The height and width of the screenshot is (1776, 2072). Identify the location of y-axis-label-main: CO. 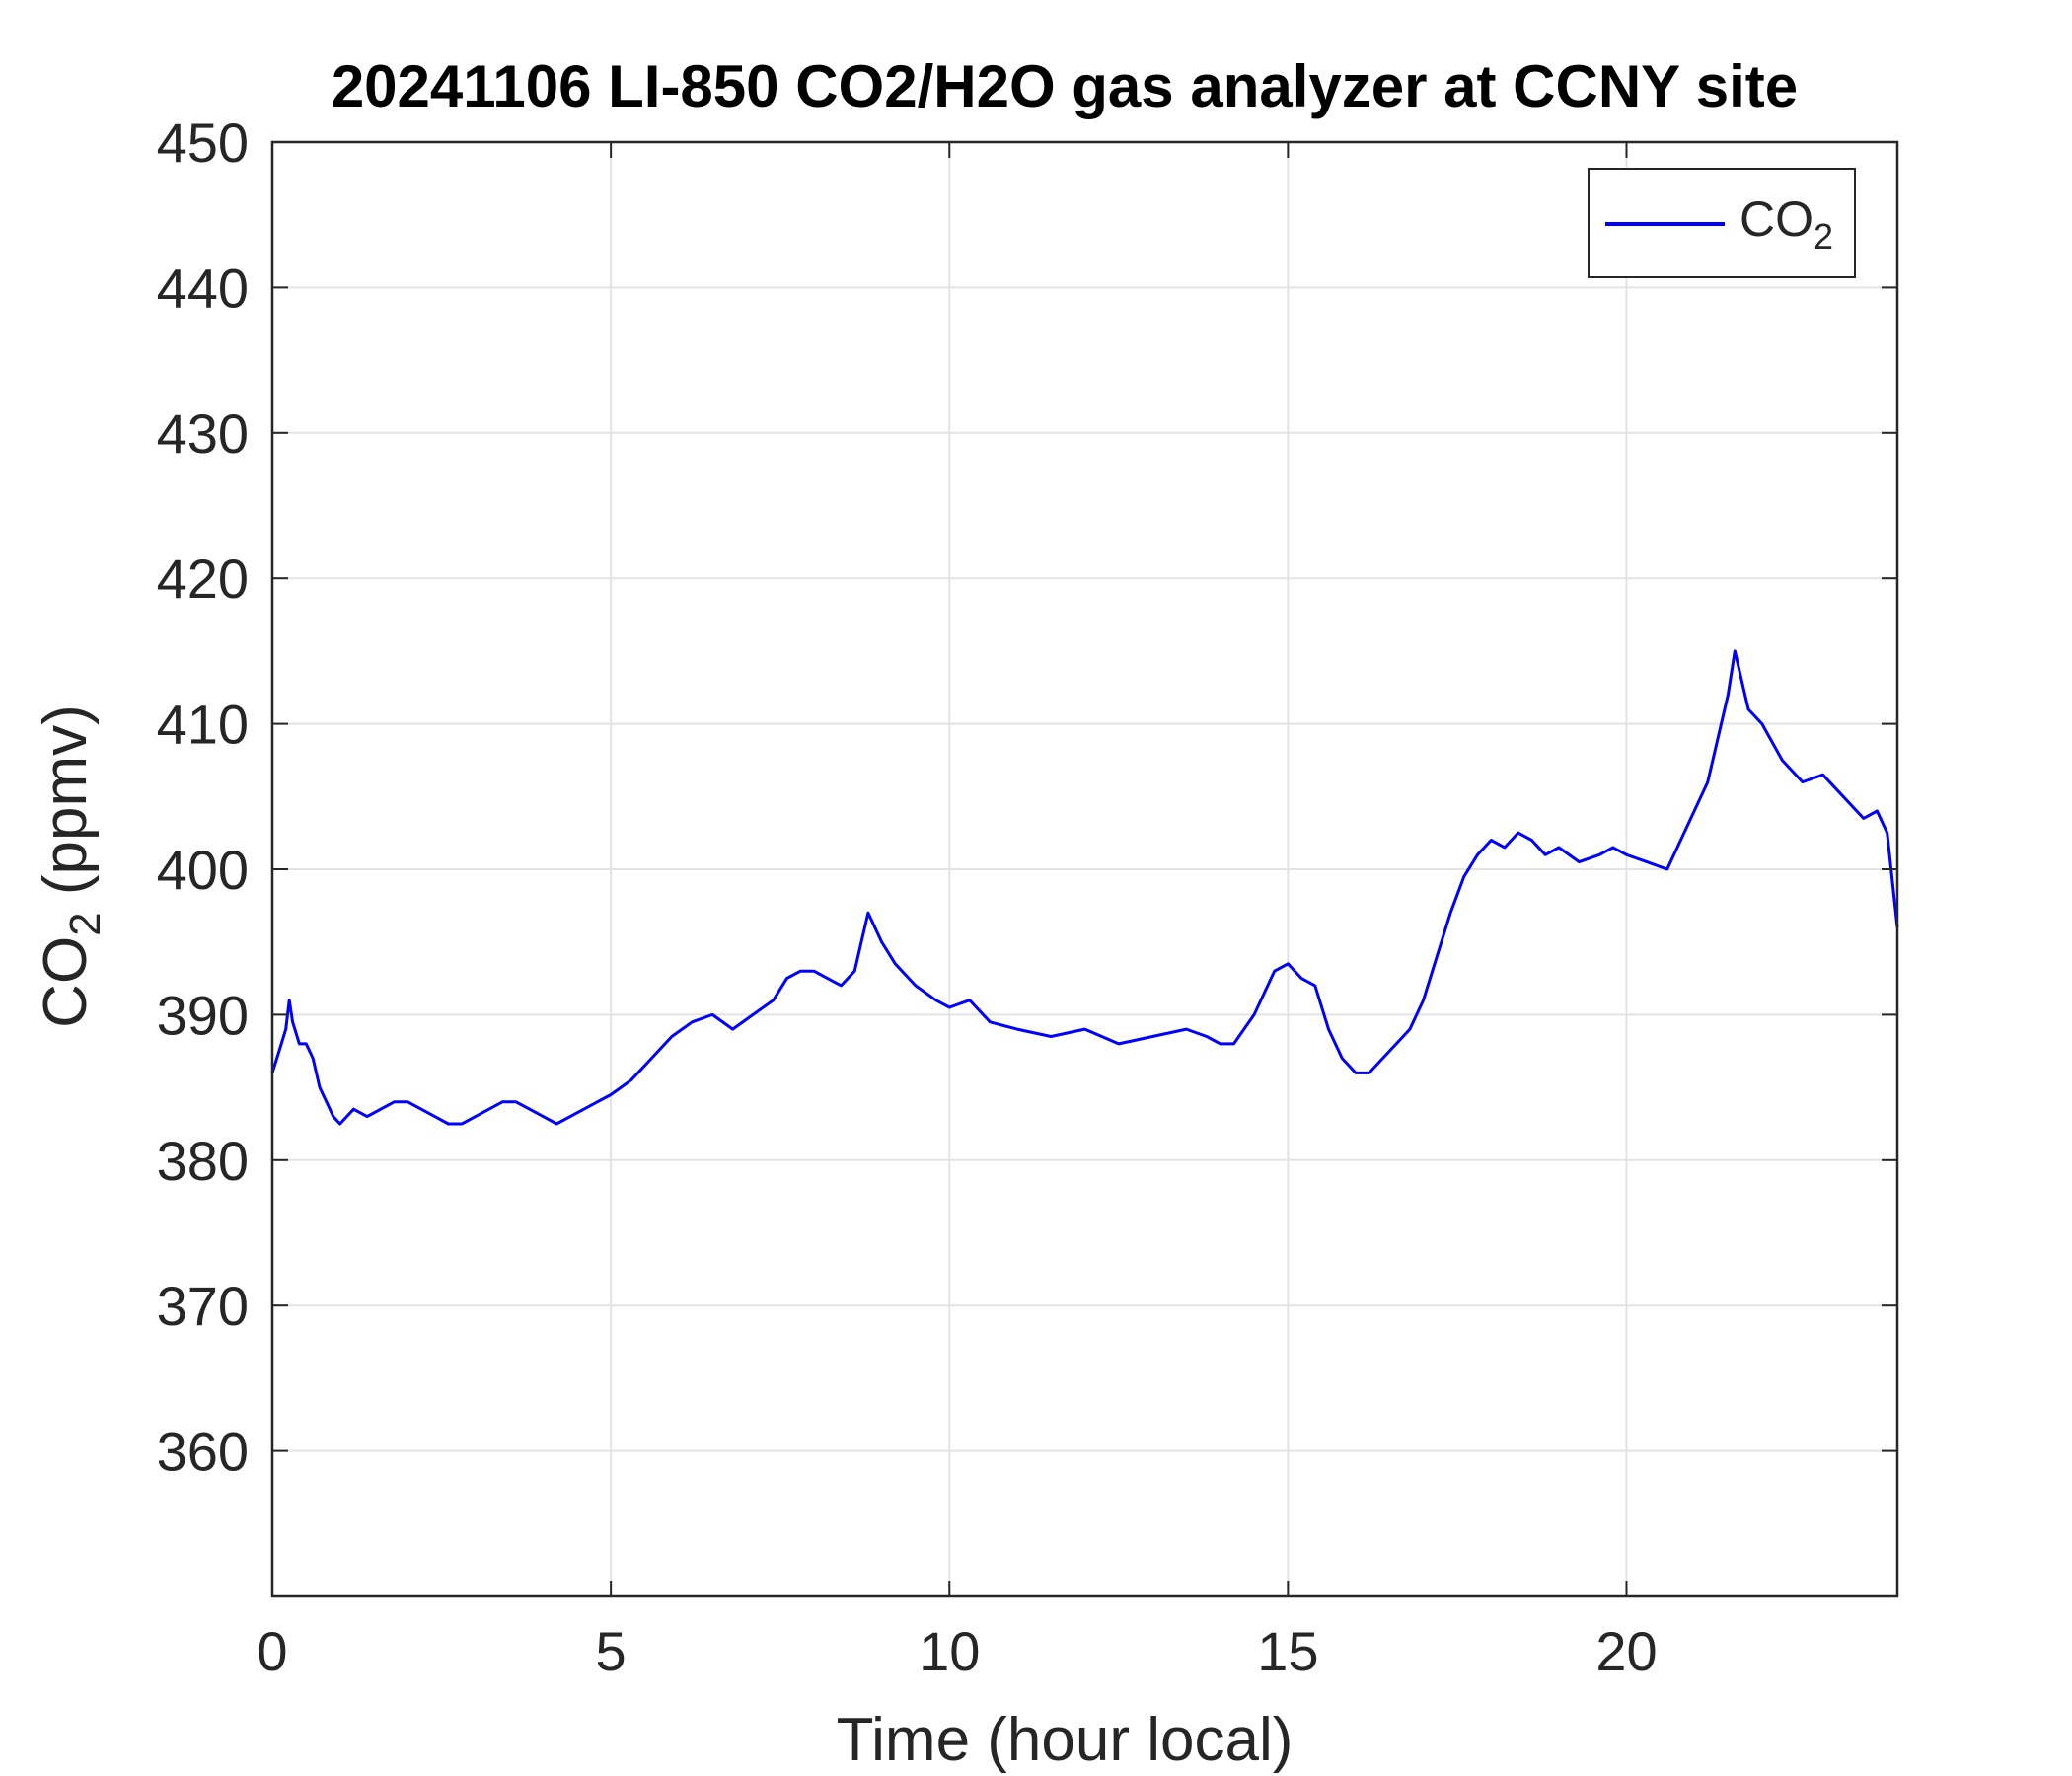
(66, 982).